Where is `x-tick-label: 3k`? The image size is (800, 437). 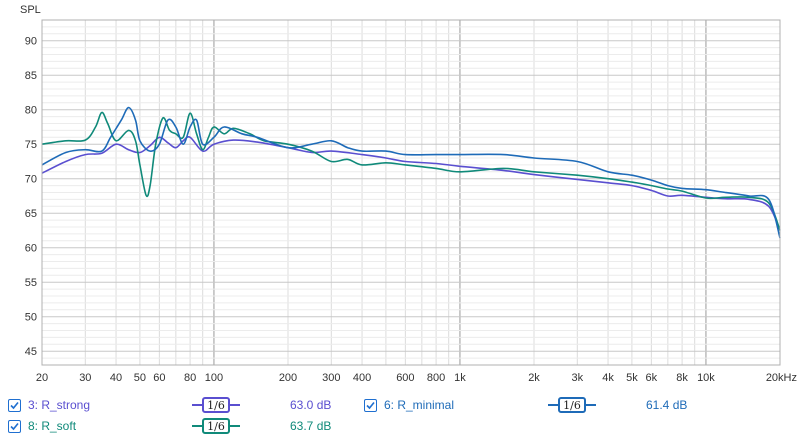
x-tick-label: 3k is located at coordinates (578, 378).